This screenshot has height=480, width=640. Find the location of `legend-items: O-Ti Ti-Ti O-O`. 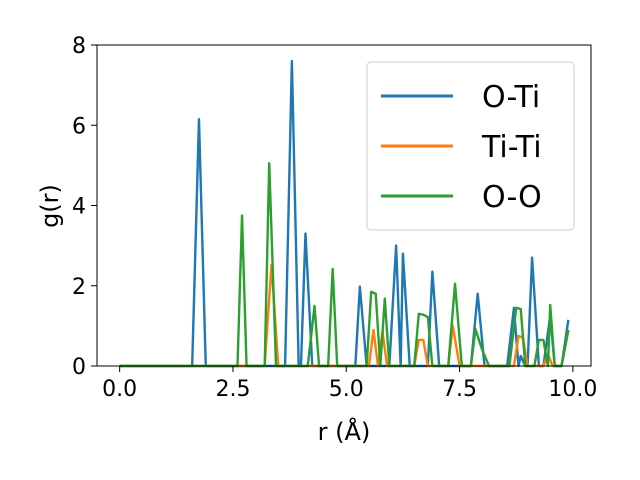

legend-items: O-Ti Ti-Ti O-O is located at coordinates (461, 147).